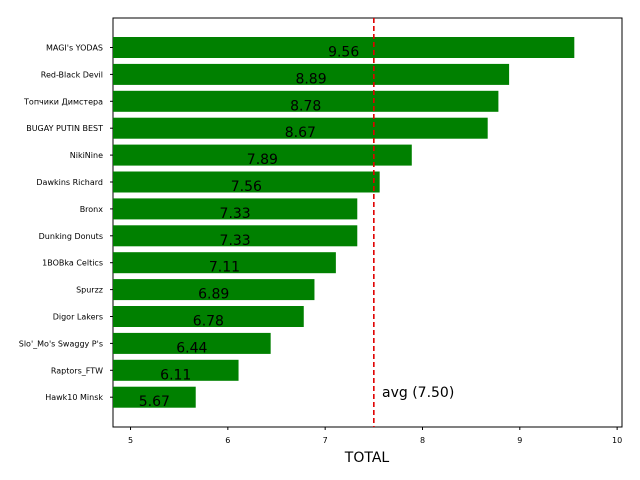 The image size is (640, 480). Describe the element at coordinates (227, 440) in the screenshot. I see `x-tick-label: 6` at that location.